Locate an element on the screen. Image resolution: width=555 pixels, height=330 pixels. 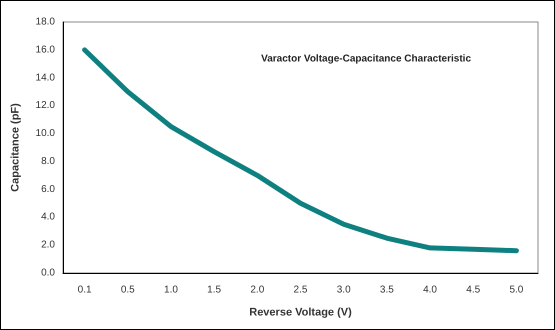
y-tick-label: 0.0 is located at coordinates (48, 273).